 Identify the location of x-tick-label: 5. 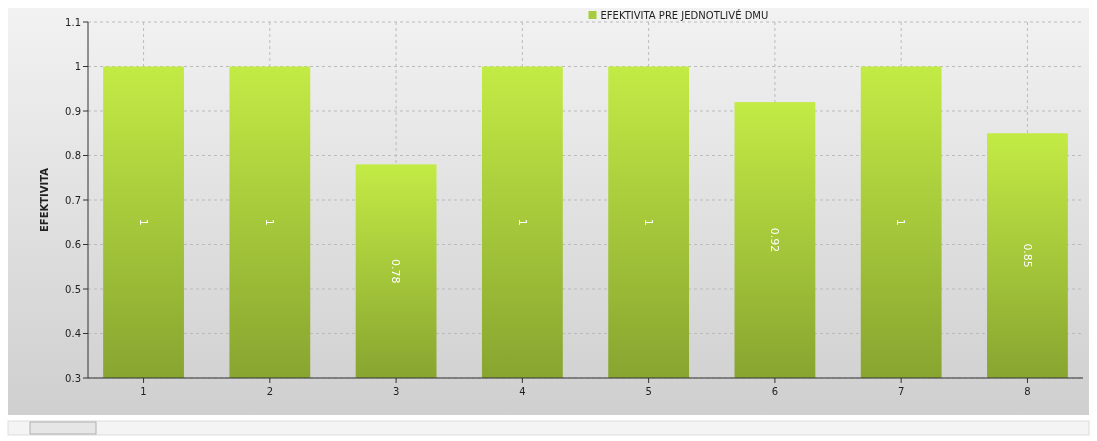
(648, 391).